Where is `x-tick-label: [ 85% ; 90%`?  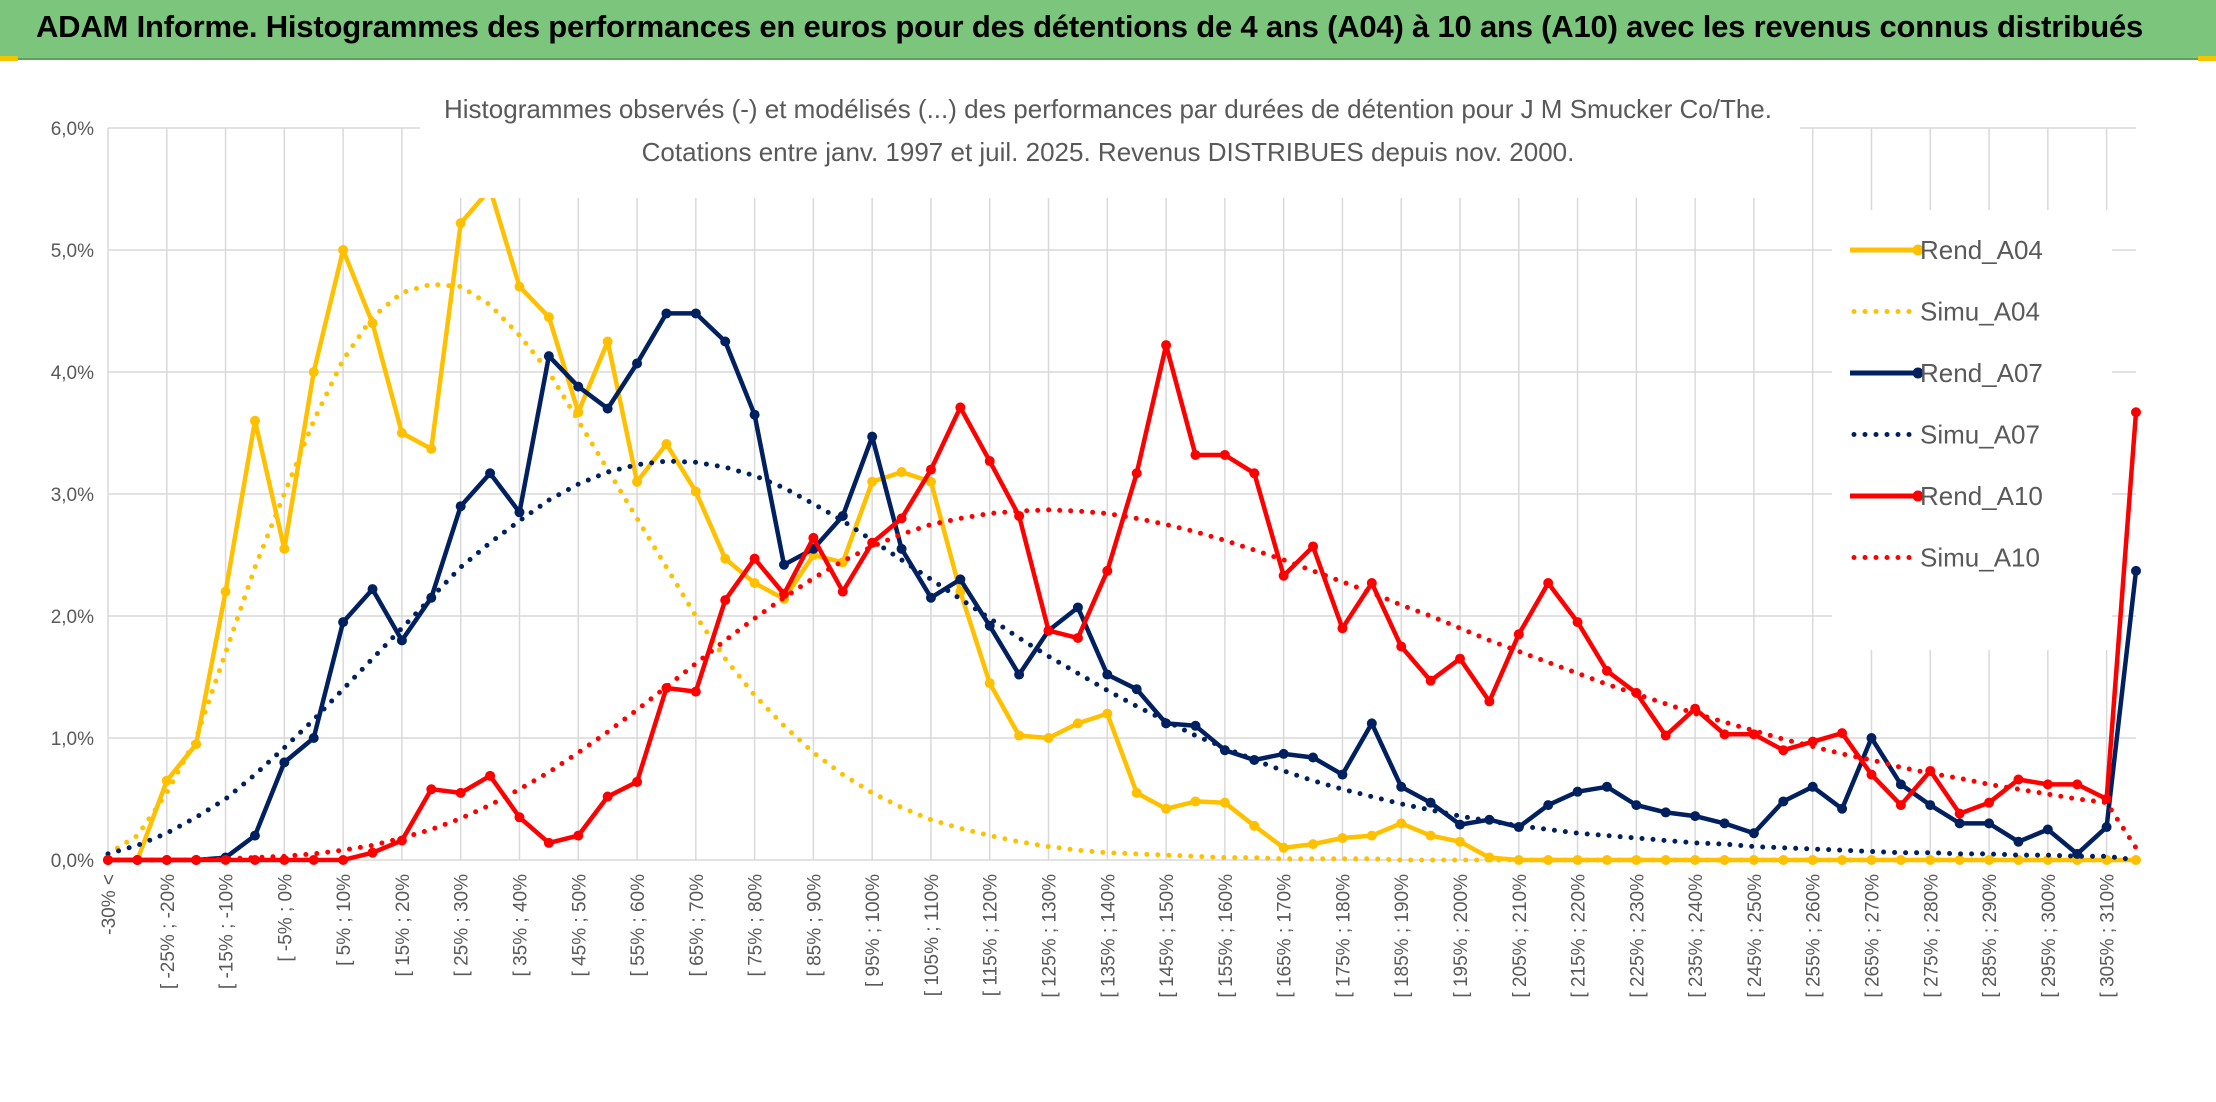 x-tick-label: [ 85% ; 90% is located at coordinates (814, 925).